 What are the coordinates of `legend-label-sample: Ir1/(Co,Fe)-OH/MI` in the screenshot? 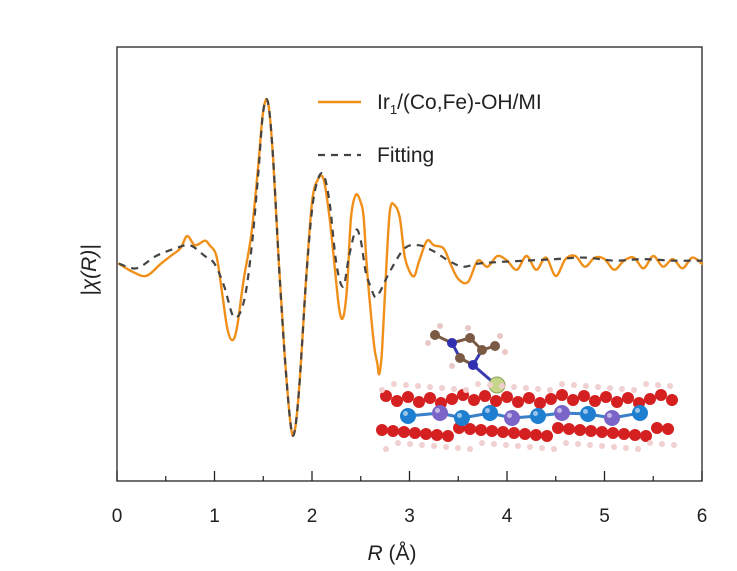 It's located at (459, 104).